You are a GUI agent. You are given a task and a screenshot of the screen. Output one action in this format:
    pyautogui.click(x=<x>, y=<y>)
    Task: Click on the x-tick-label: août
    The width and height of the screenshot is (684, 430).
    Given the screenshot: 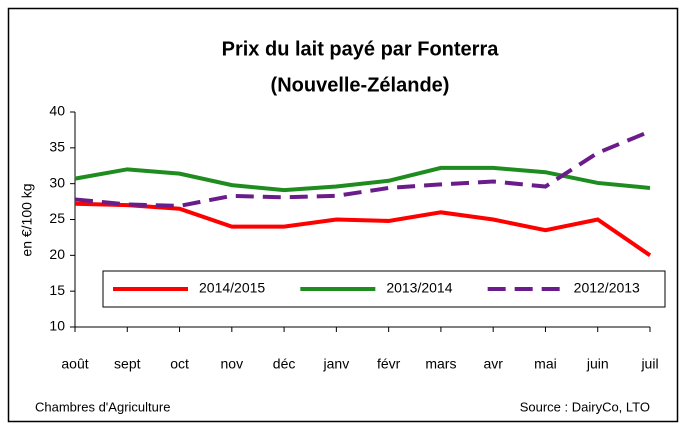 What is the action you would take?
    pyautogui.click(x=74, y=364)
    